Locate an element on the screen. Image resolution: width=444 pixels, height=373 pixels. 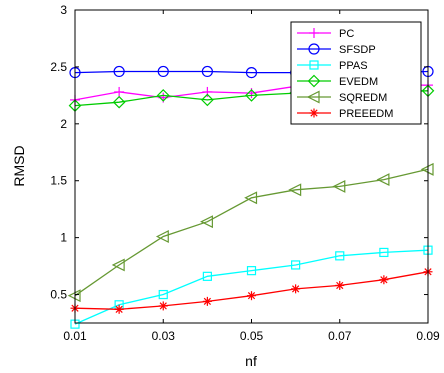
legend-item-evedm: EVEDM is located at coordinates (337, 81).